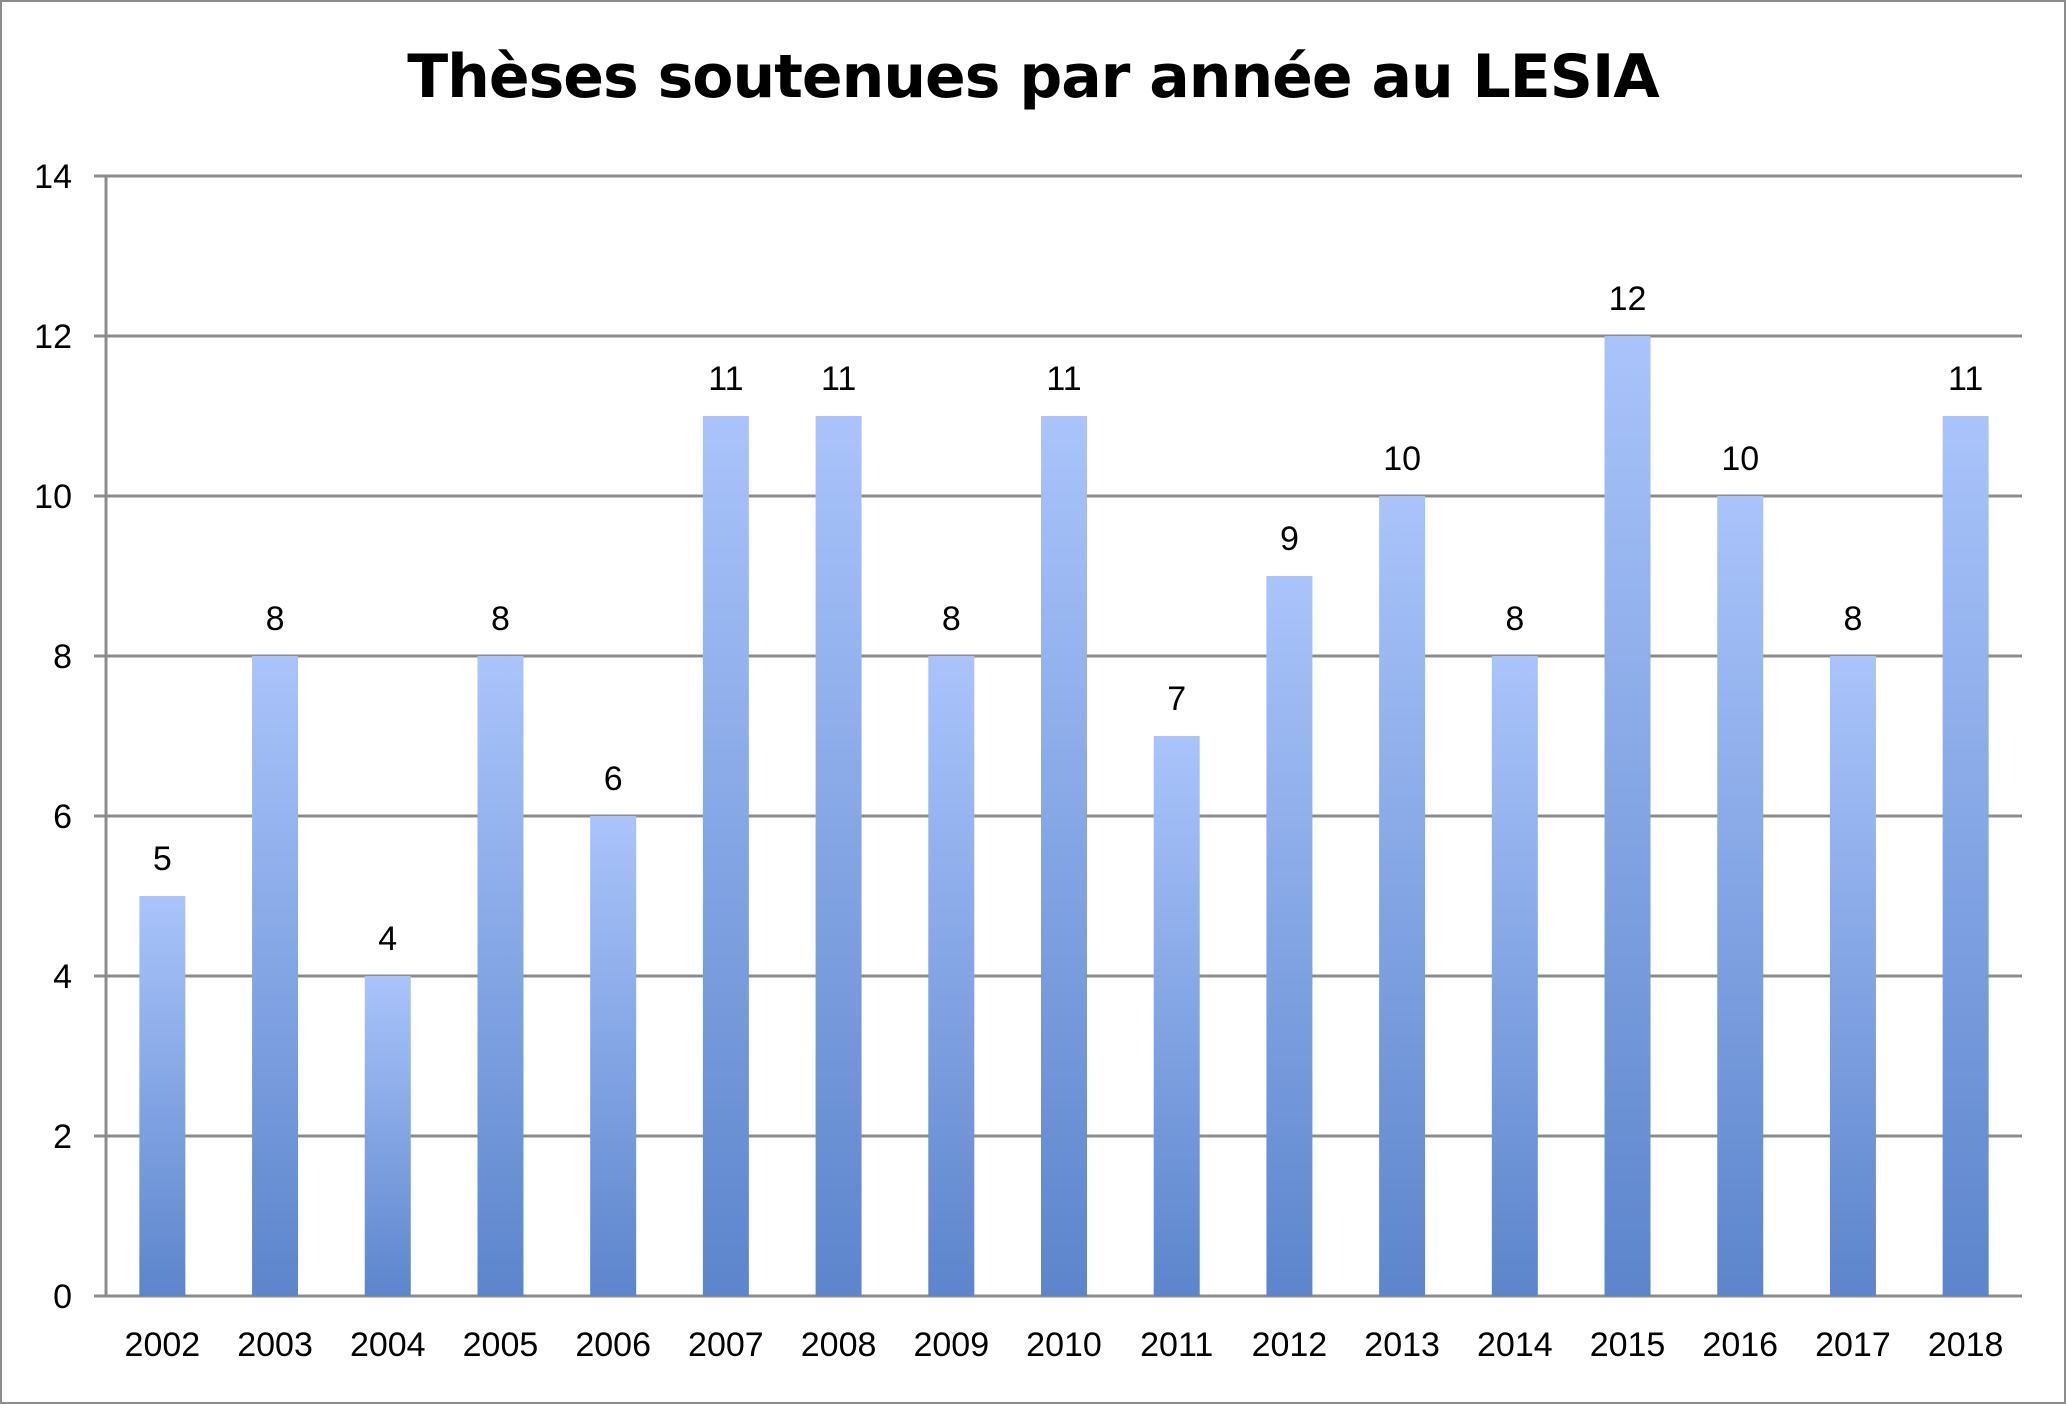 The image size is (2066, 1404). What do you see at coordinates (275, 619) in the screenshot?
I see `data-label-2003: 8` at bounding box center [275, 619].